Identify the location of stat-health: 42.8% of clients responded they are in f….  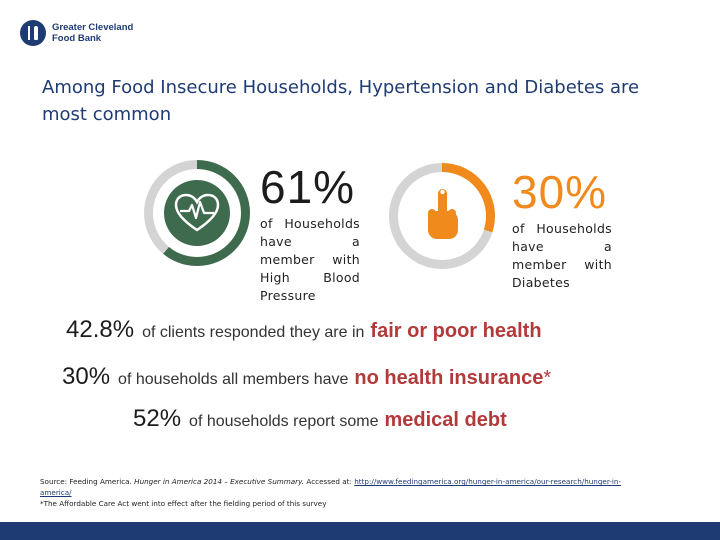
(304, 330).